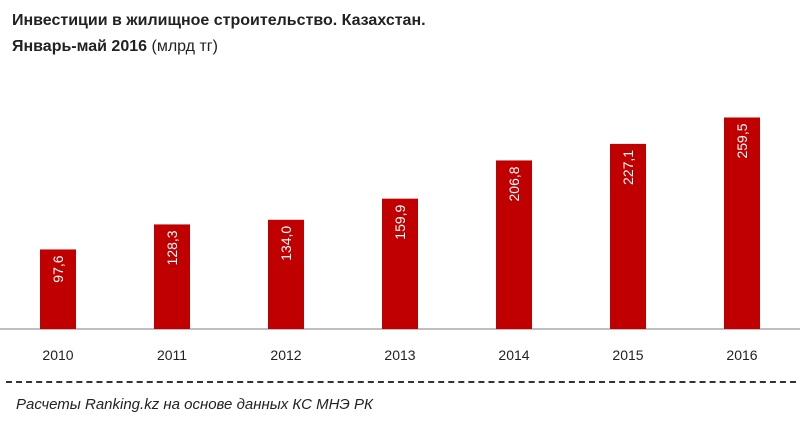 This screenshot has width=800, height=427. Describe the element at coordinates (219, 47) in the screenshot. I see `chart-title-line2: Январь-май 2016 (млрд тг)` at that location.